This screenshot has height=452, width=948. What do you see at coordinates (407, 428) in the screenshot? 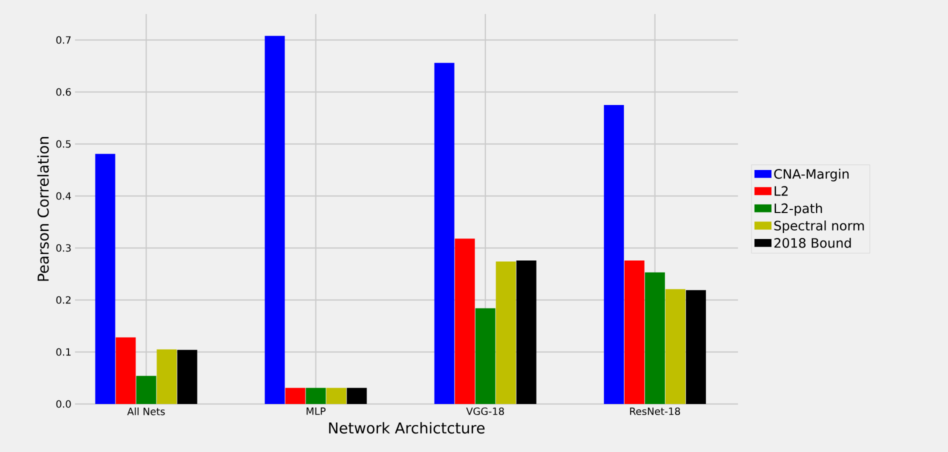
I see `x-axis-title: Network Archictcture` at bounding box center [407, 428].